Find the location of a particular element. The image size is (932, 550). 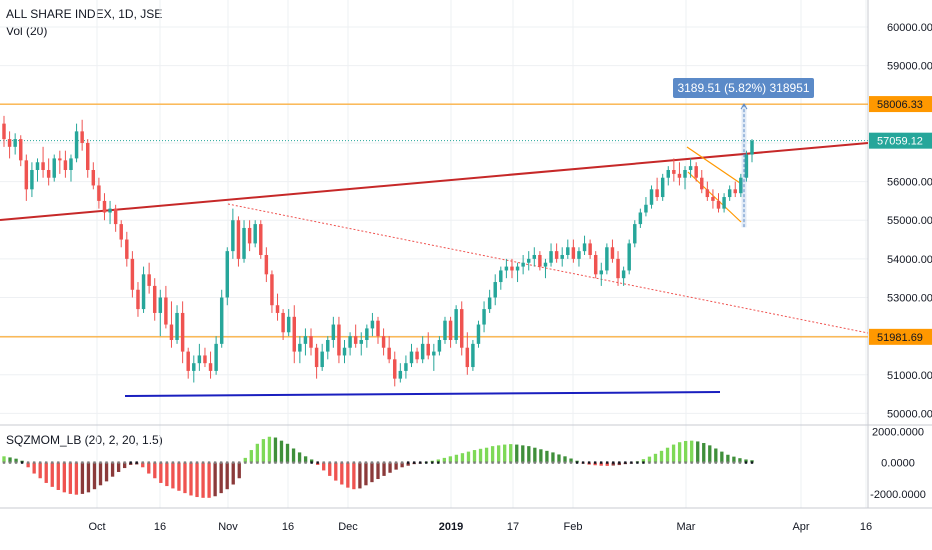

flag-upper-line is located at coordinates (713, 165).